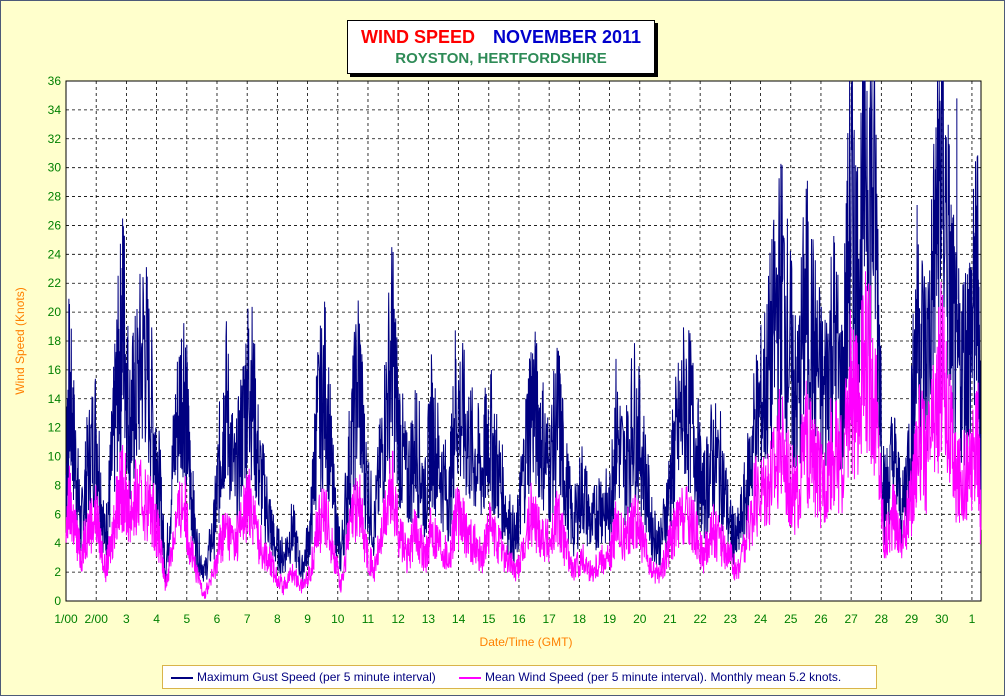  I want to click on x-tick-label: 1/00, so click(66, 619).